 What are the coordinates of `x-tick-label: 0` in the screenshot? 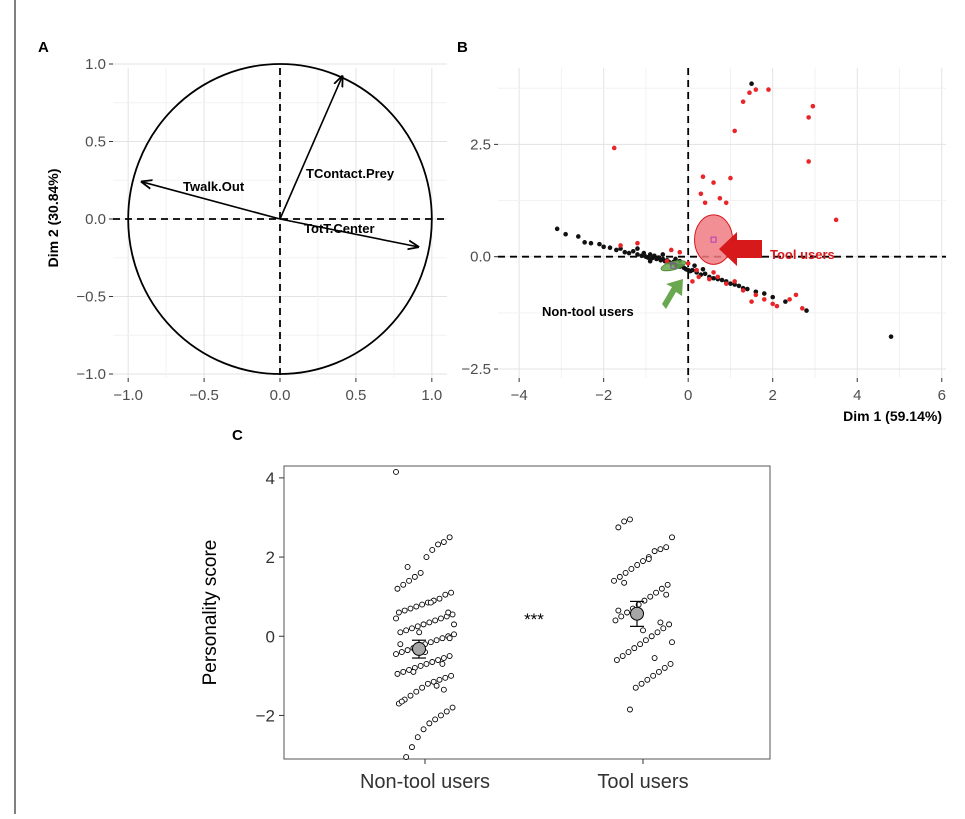 It's located at (688, 395).